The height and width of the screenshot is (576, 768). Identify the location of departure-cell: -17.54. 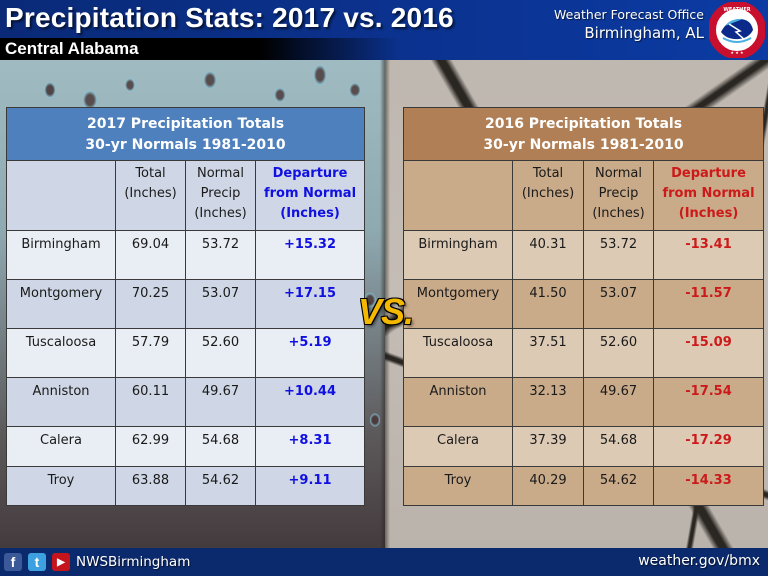
(708, 402).